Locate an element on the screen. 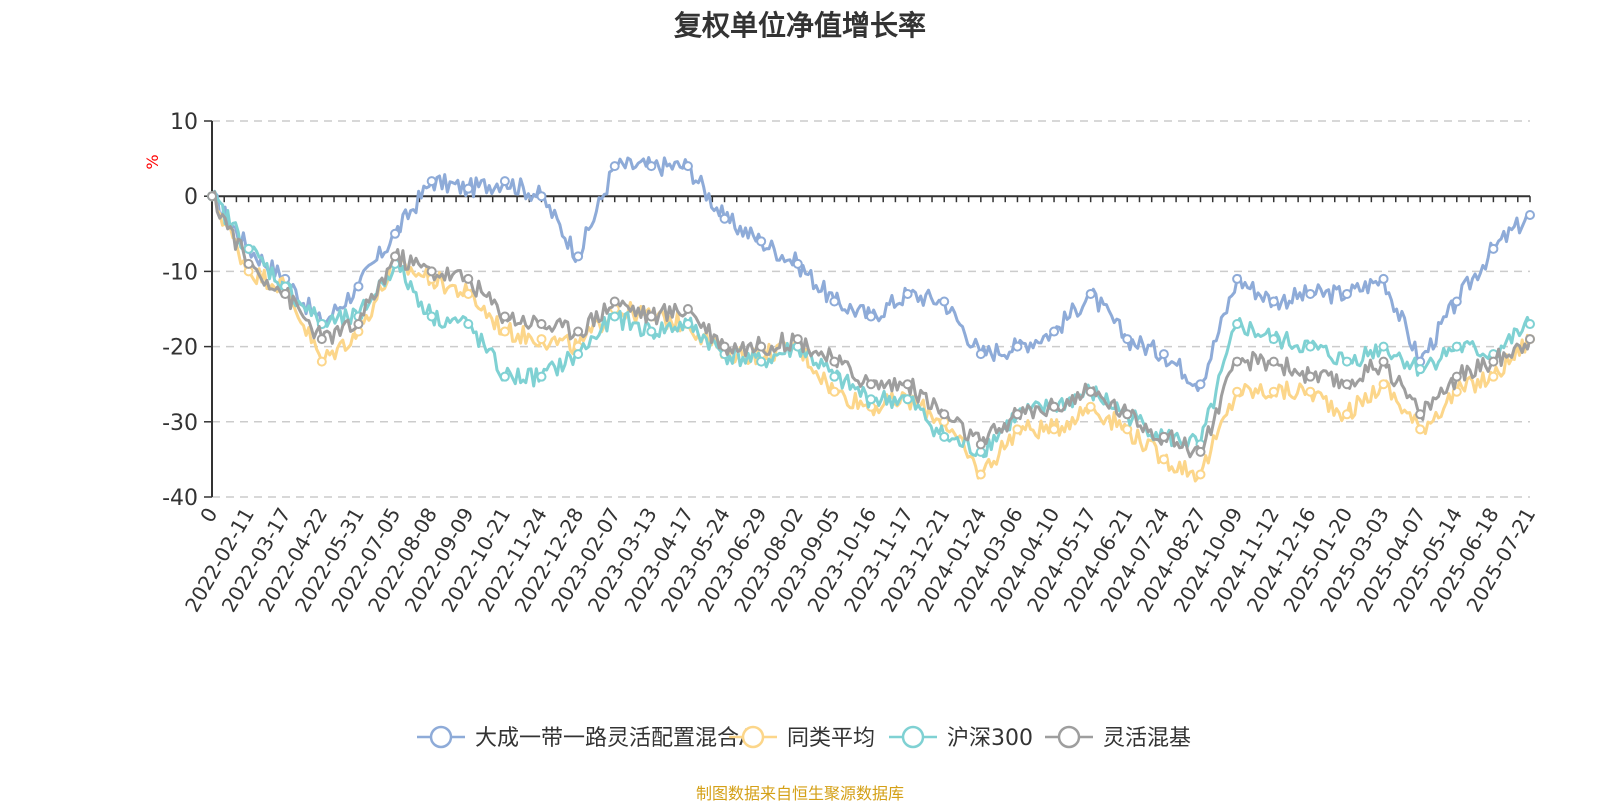 Image resolution: width=1600 pixels, height=804 pixels. legend-item: 沪深300 is located at coordinates (961, 738).